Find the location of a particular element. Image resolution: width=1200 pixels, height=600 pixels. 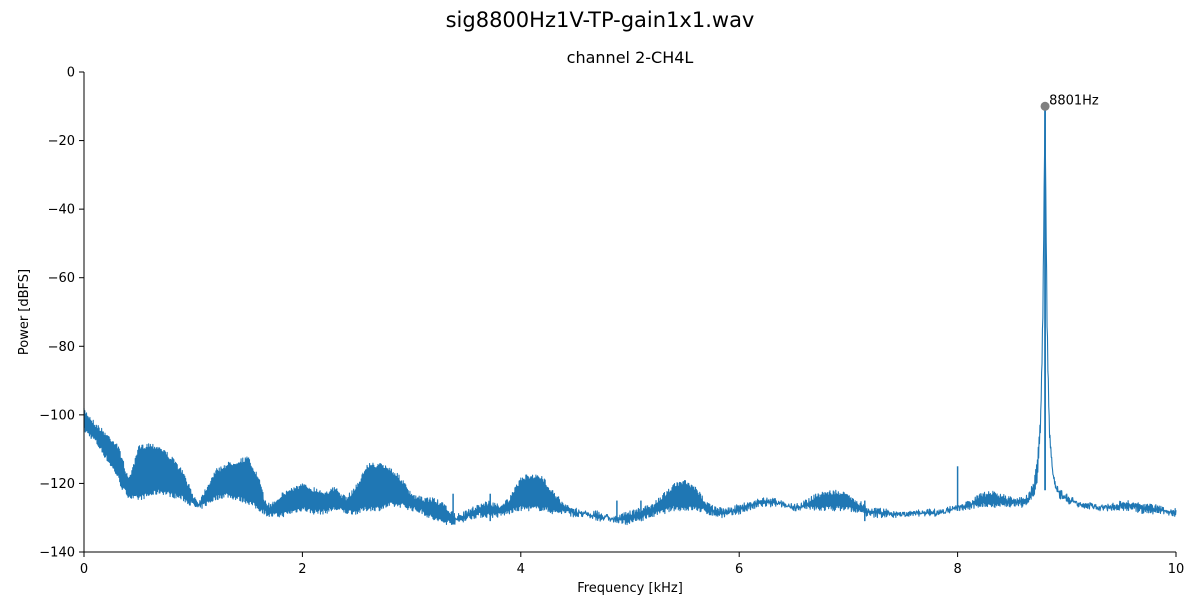

y-tick-label: −100 is located at coordinates (57, 415).